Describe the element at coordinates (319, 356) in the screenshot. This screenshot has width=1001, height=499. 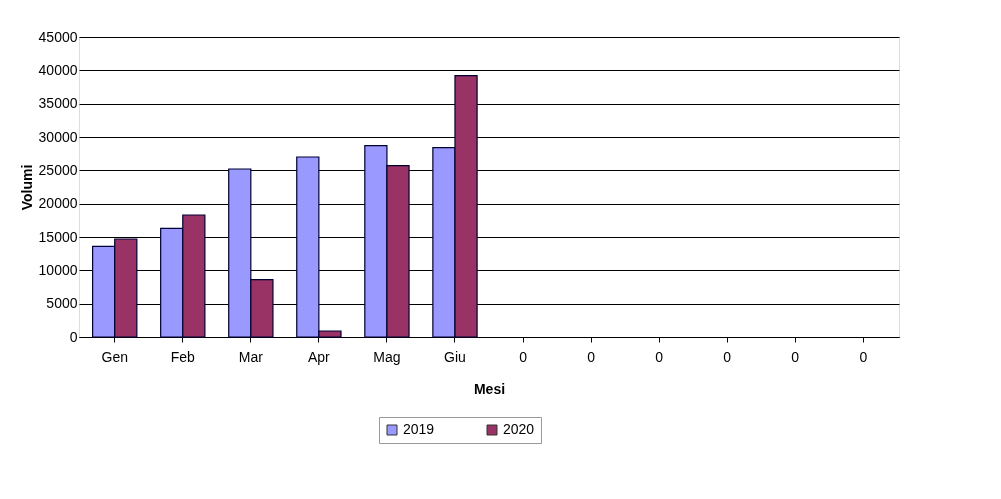
I see `x-tick-label: Apr` at that location.